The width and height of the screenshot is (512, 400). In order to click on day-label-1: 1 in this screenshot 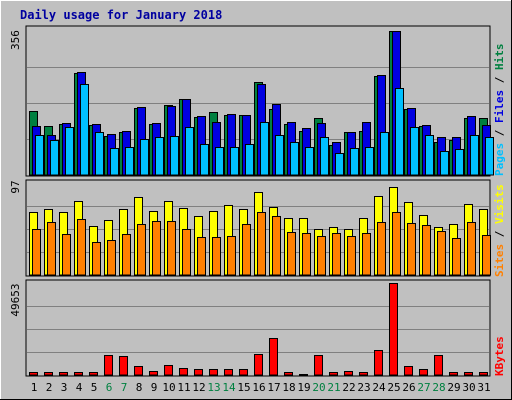, I will do `click(34, 387)`.